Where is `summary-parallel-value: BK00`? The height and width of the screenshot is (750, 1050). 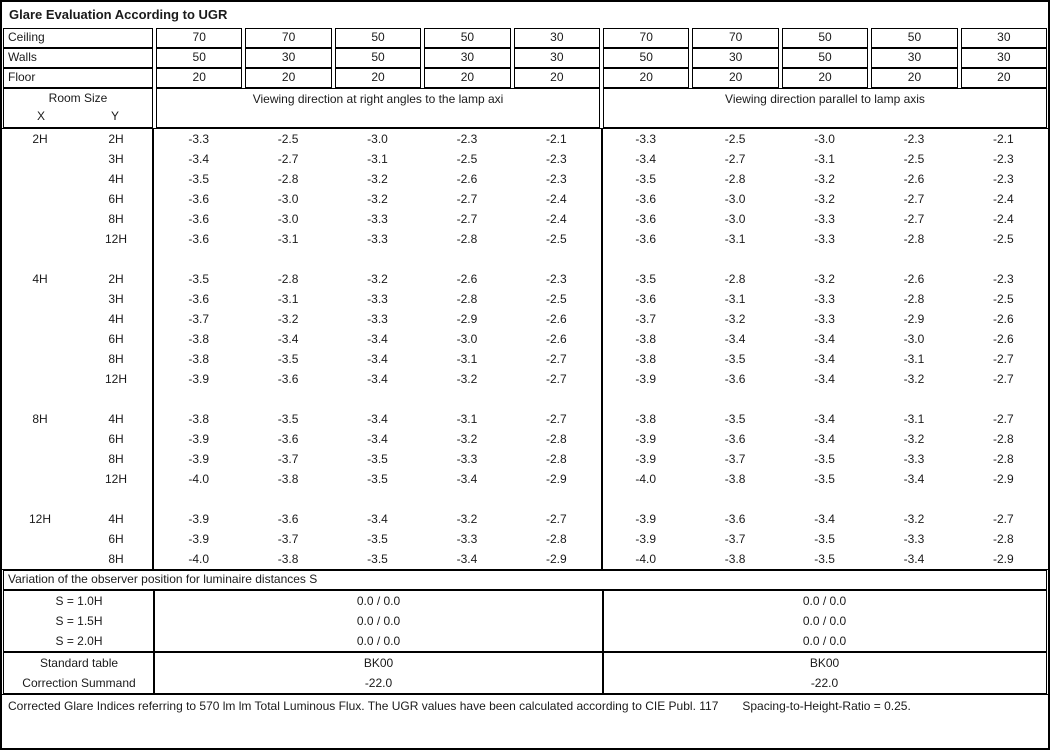 summary-parallel-value: BK00 is located at coordinates (824, 663).